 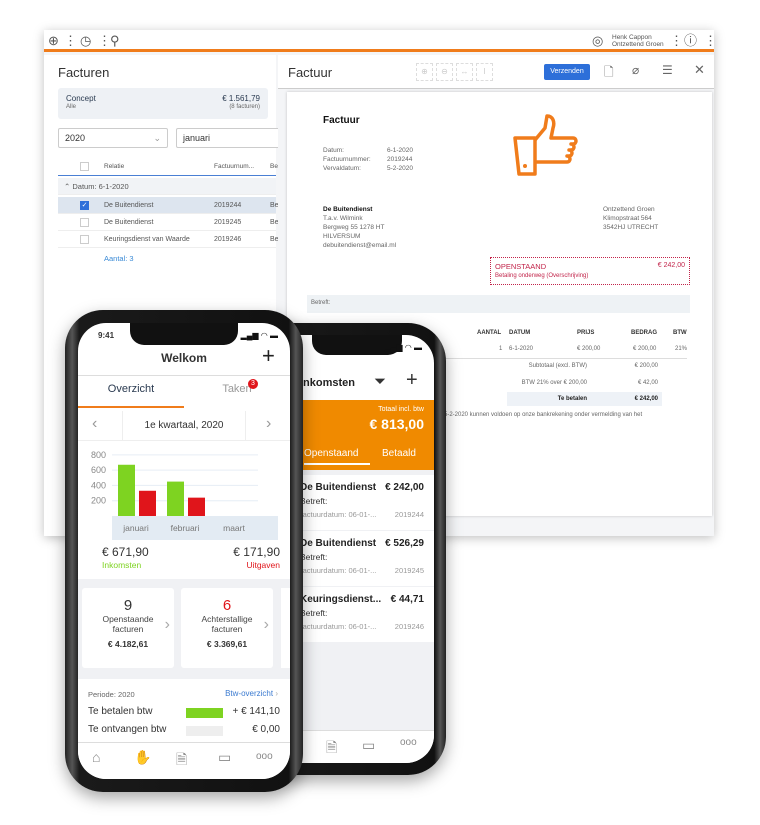 What do you see at coordinates (113, 138) in the screenshot?
I see `year-select: 2020 ⌄` at bounding box center [113, 138].